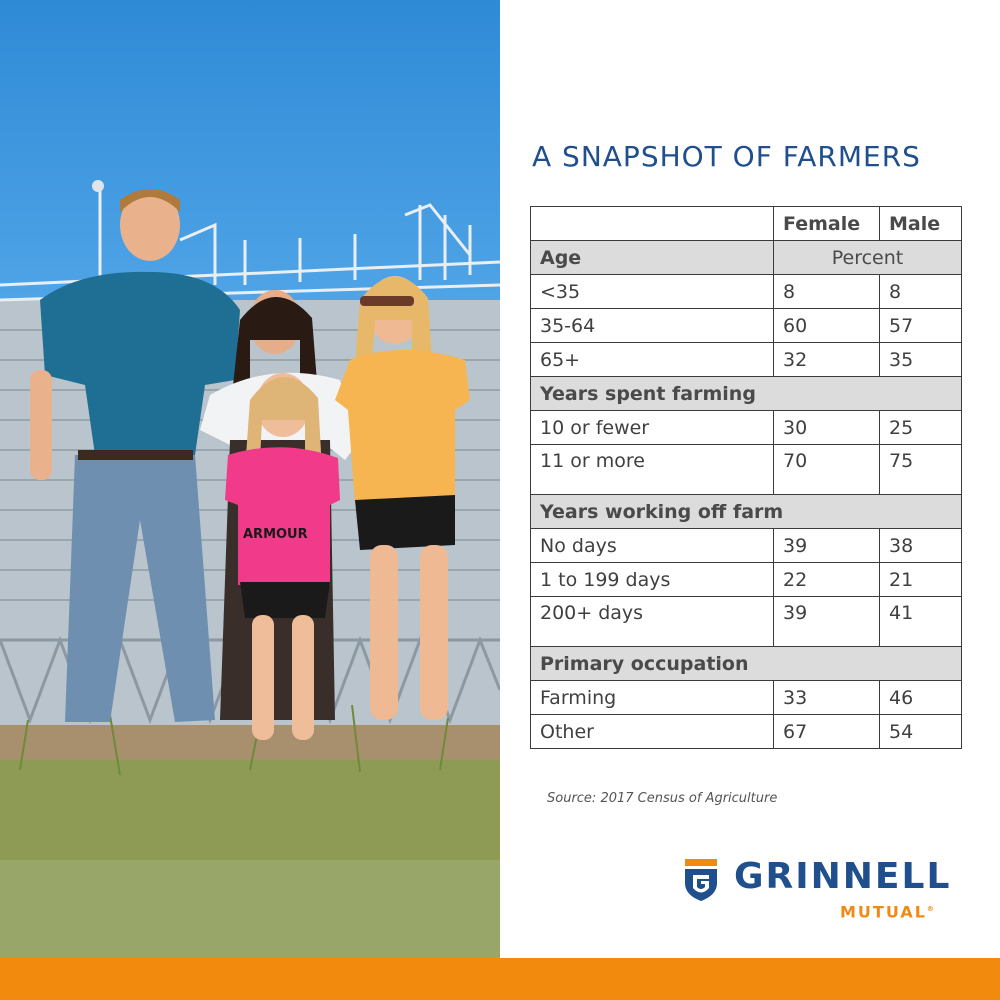 This screenshot has height=1000, width=1000. What do you see at coordinates (867, 257) in the screenshot?
I see `unit-label: Percent` at bounding box center [867, 257].